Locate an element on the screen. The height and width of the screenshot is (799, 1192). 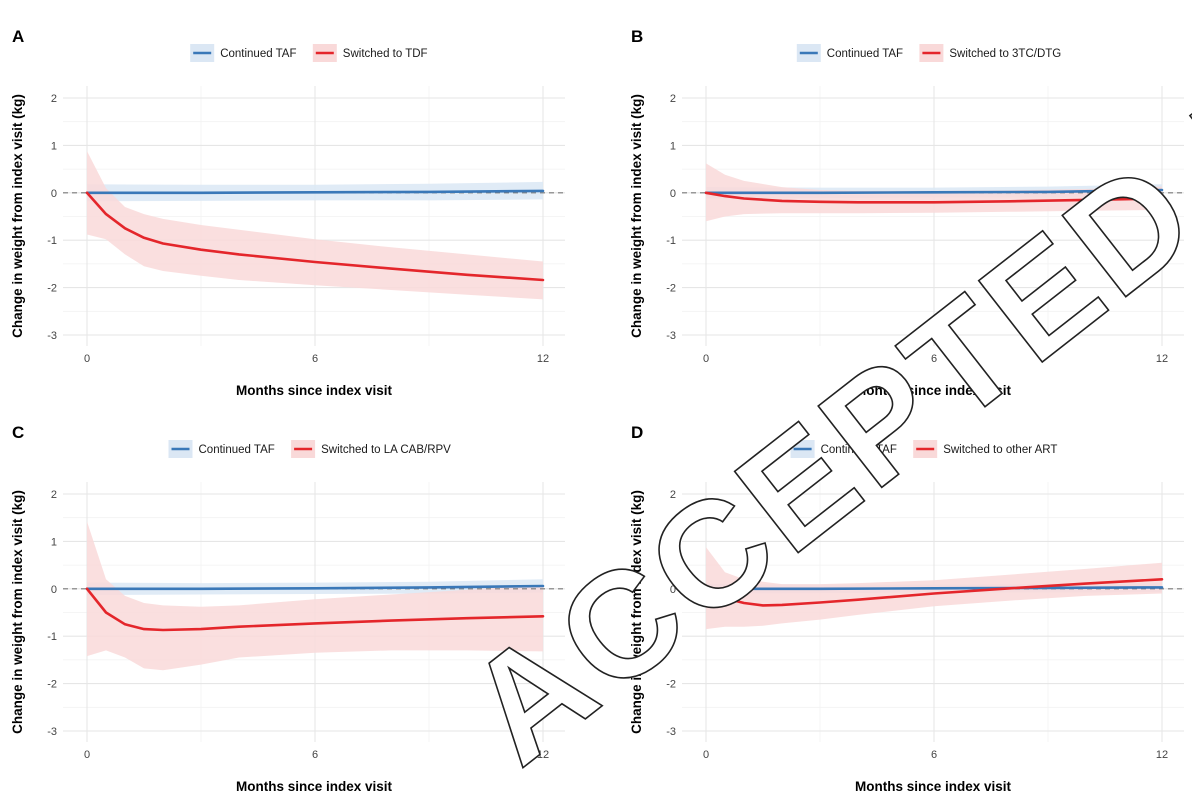
legend: Continued TAF Switched to TDF is located at coordinates (309, 53).